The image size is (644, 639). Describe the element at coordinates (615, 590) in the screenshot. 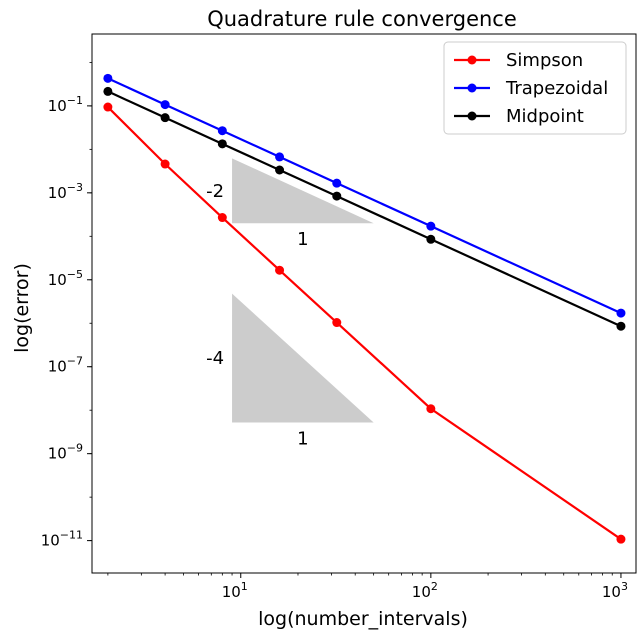

I see `x-tick-label: 10³` at that location.